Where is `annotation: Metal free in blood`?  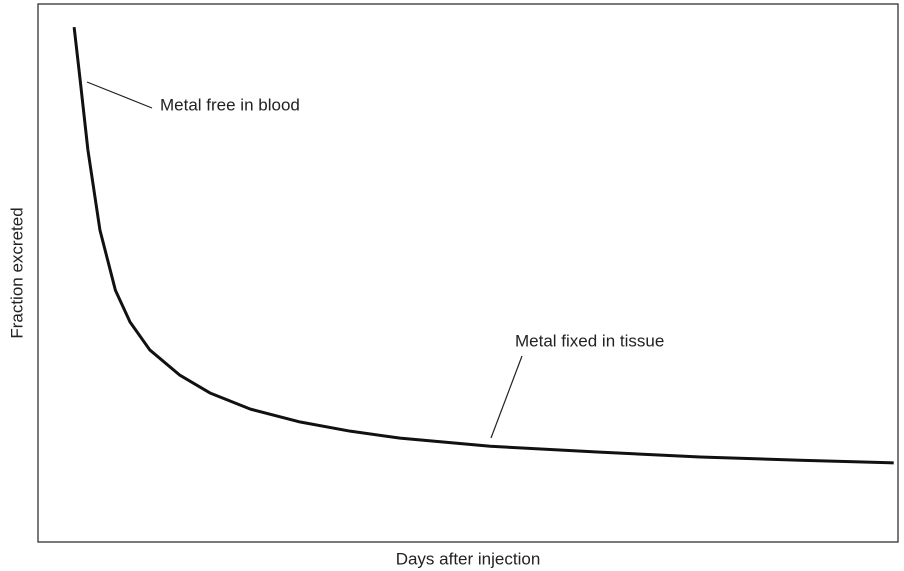 annotation: Metal free in blood is located at coordinates (230, 104).